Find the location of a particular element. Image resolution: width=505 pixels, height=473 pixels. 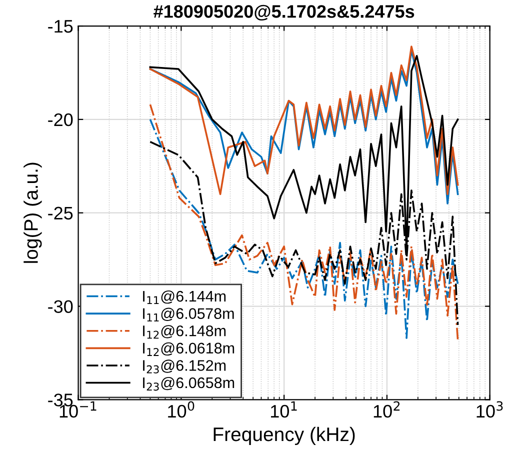

x-axis-title: Frequency (kHz) is located at coordinates (284, 436).